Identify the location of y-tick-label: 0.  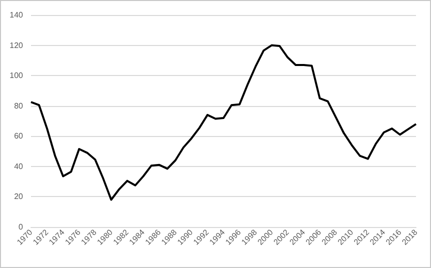
(21, 227).